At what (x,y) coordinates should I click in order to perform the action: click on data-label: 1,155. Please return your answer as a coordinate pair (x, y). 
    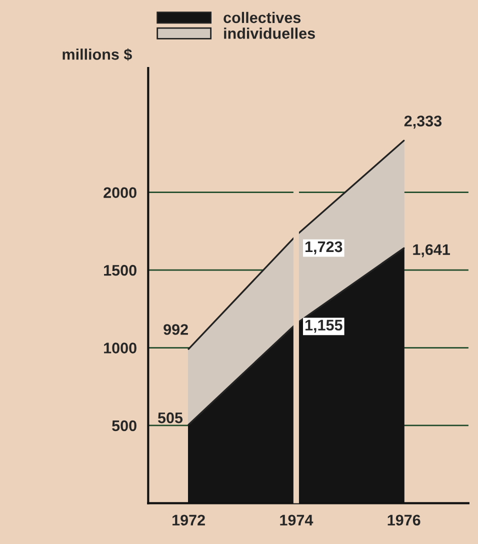
    Looking at the image, I should click on (323, 326).